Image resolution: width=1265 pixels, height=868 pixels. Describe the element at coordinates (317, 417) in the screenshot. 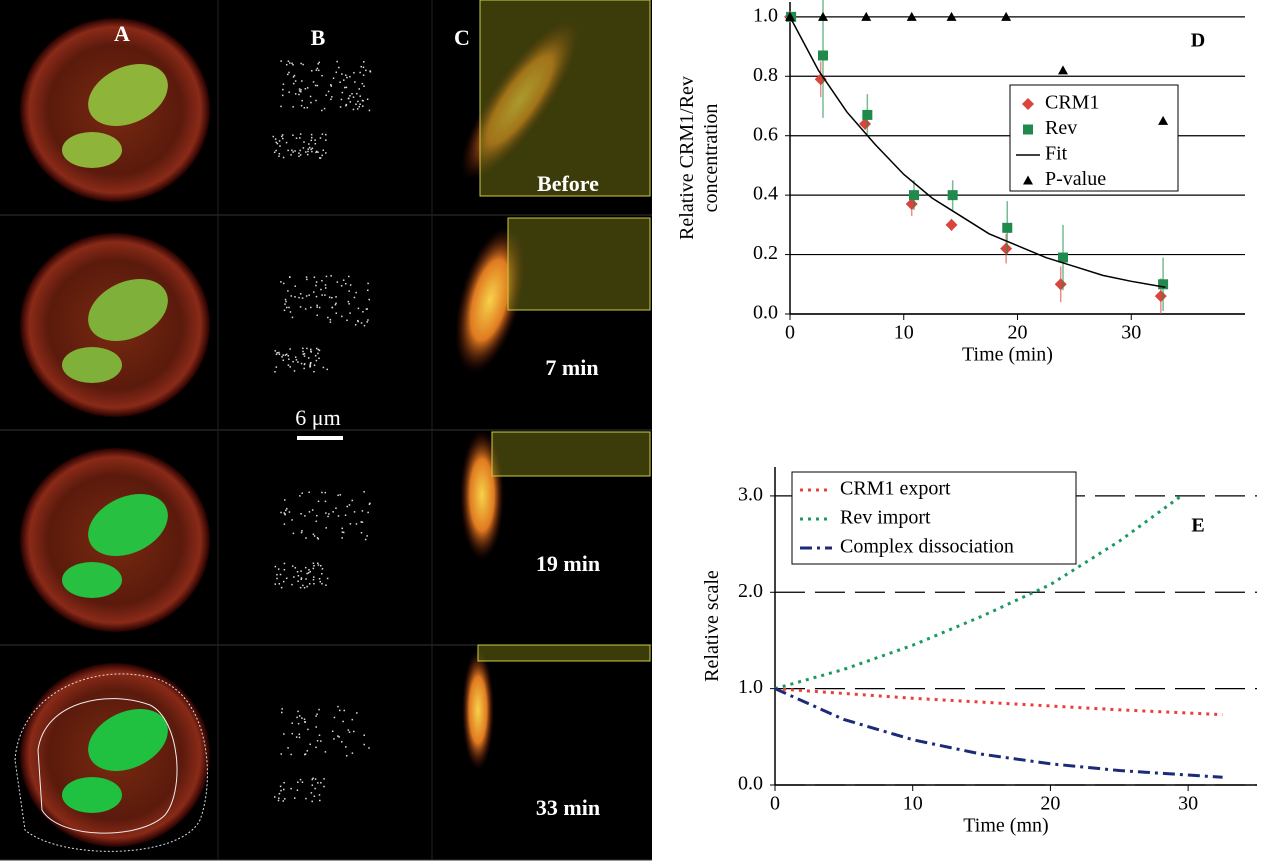

I see `scale-bar-label: 6 μm` at that location.